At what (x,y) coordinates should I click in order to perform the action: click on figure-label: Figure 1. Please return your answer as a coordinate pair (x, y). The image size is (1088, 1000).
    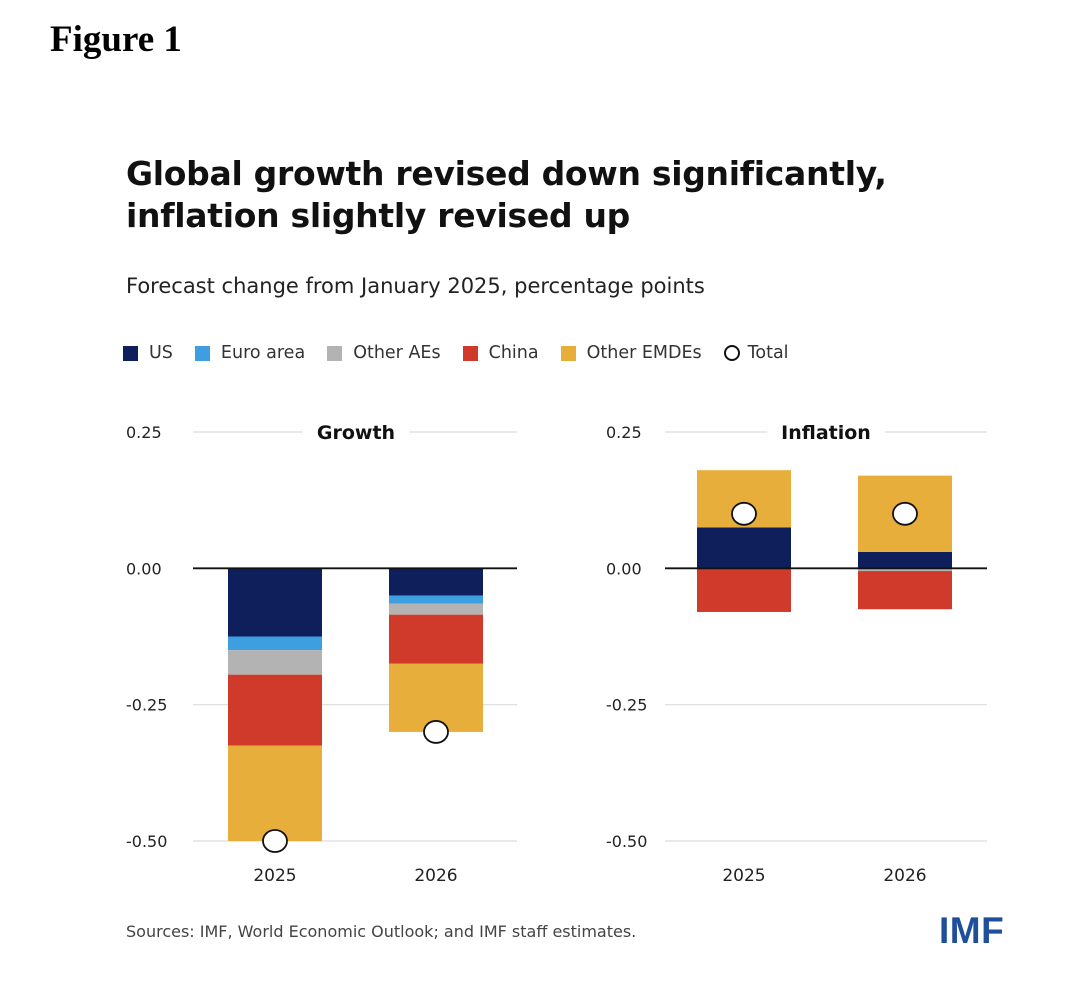
    Looking at the image, I should click on (116, 39).